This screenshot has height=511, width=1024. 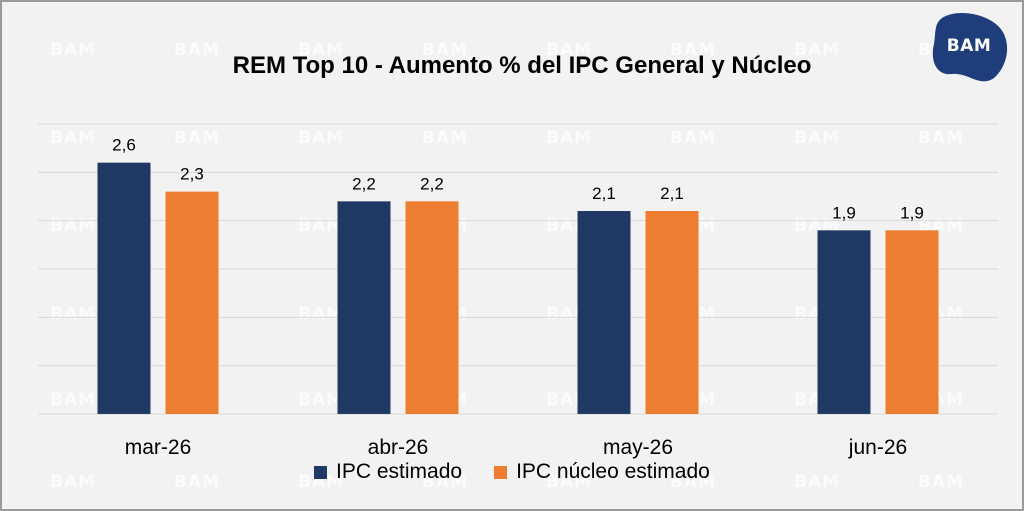 I want to click on category-label: may-26, so click(x=638, y=447).